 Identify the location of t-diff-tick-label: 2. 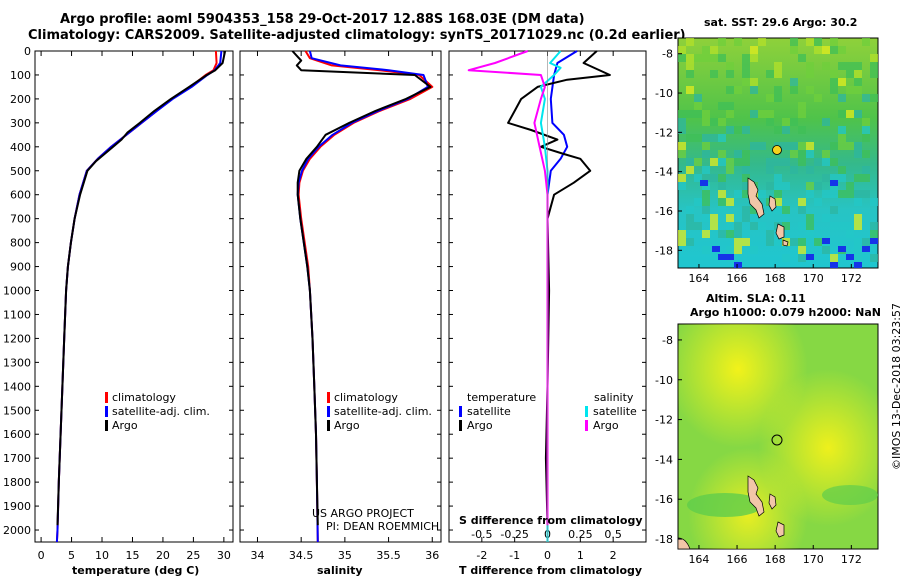
(613, 555).